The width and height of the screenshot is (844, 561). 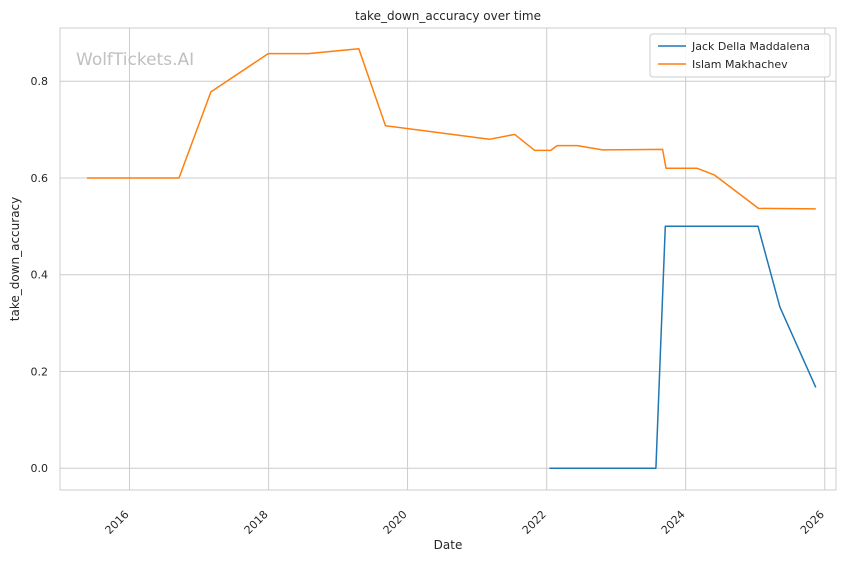 I want to click on y-tick-label: 0.6, so click(x=40, y=178).